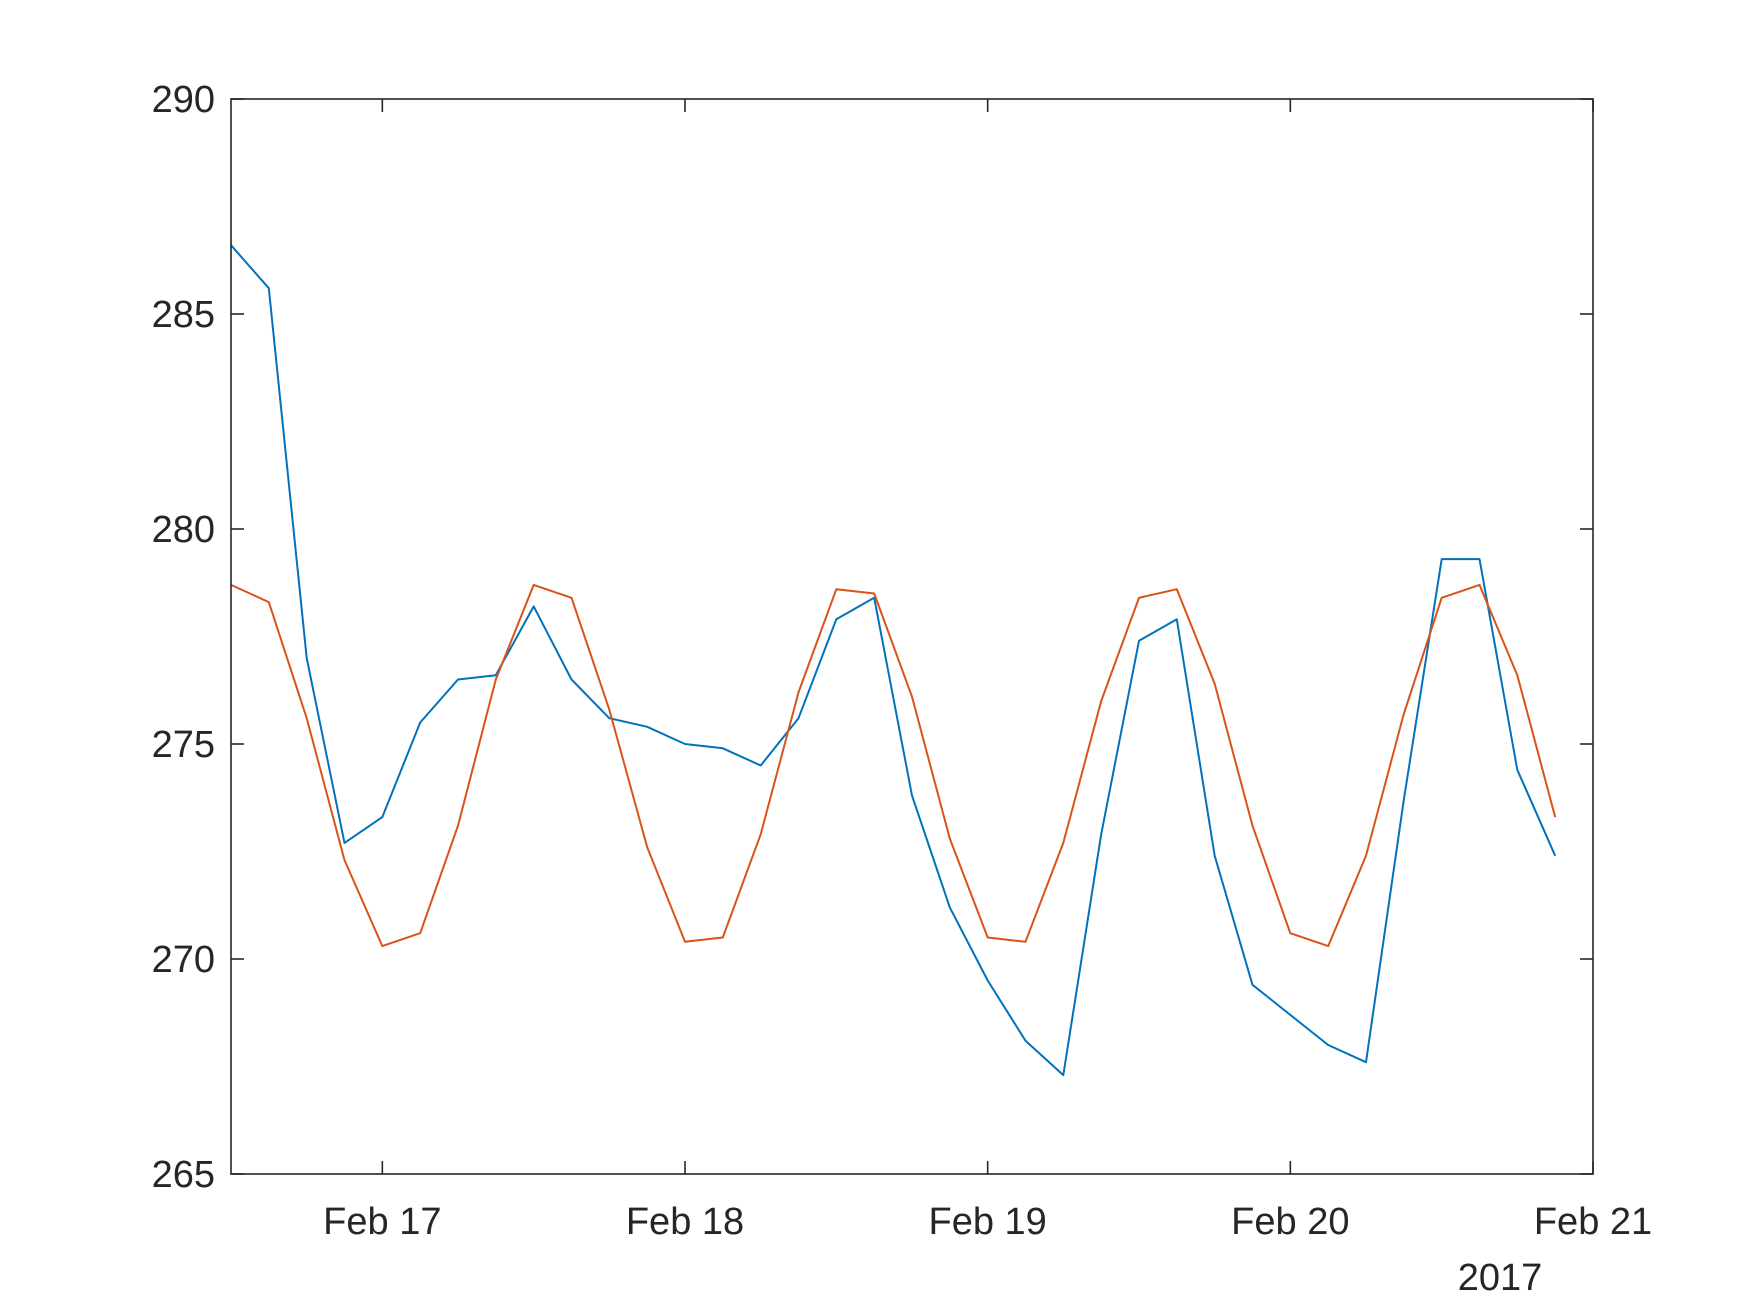 The height and width of the screenshot is (1313, 1750). I want to click on y-tick-label: 290, so click(183, 100).